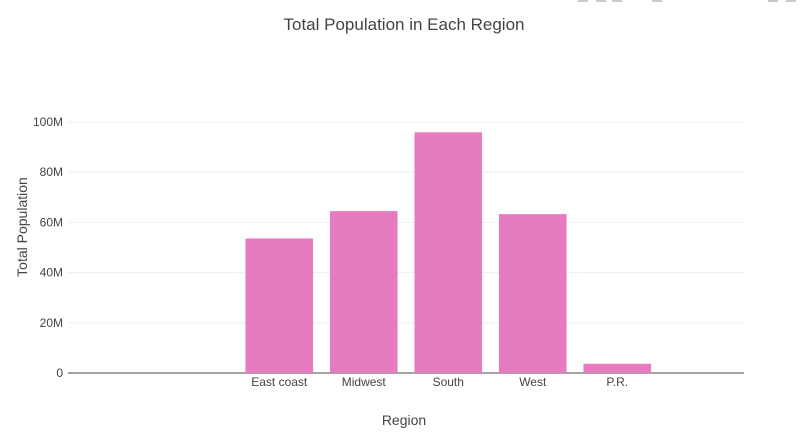  I want to click on x-tick-label: West, so click(533, 382).